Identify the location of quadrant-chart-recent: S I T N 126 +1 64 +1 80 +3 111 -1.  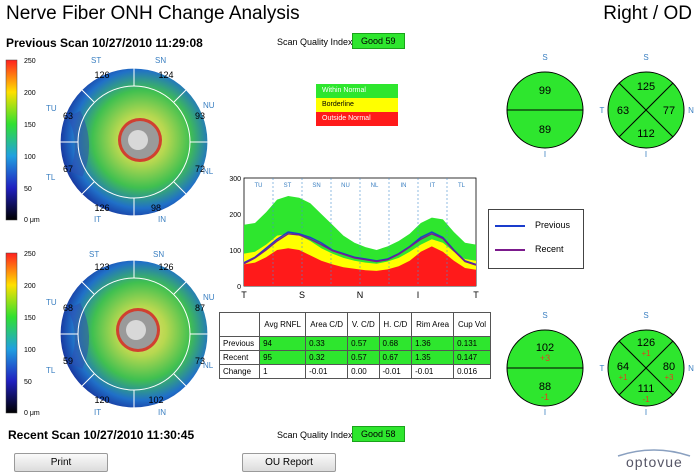
(647, 363).